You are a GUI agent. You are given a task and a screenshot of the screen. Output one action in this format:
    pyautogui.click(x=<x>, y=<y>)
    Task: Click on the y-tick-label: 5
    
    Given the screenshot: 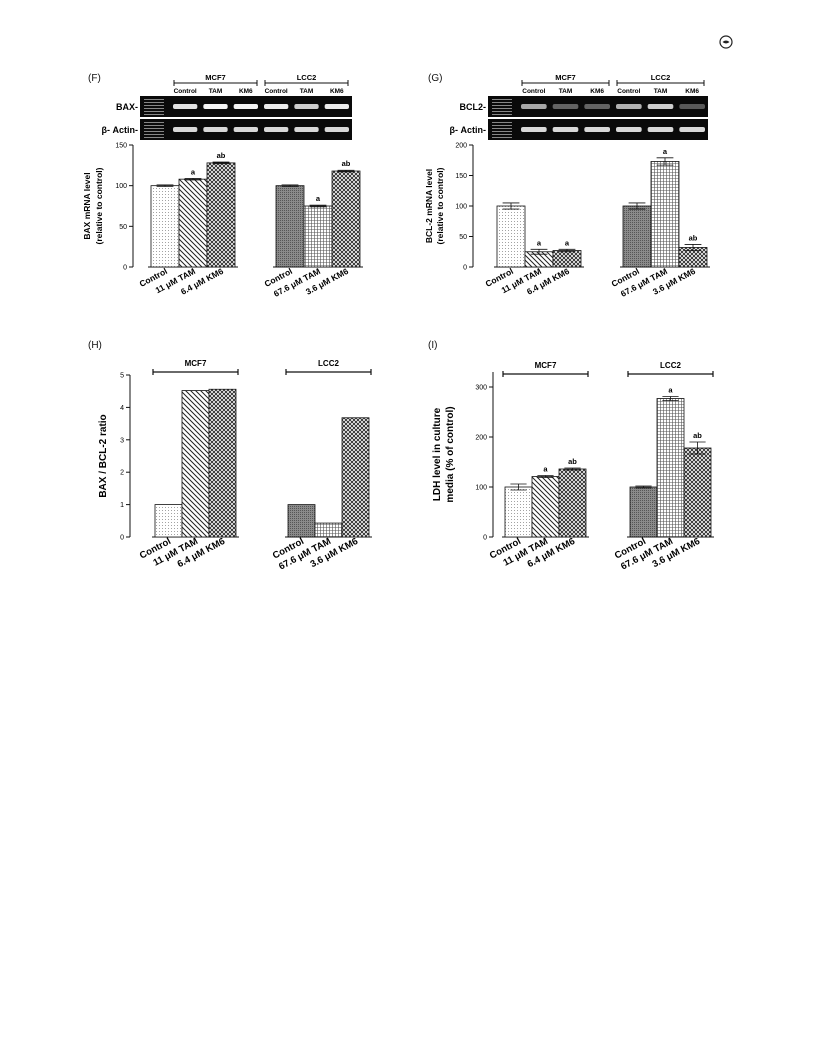 What is the action you would take?
    pyautogui.click(x=122, y=376)
    